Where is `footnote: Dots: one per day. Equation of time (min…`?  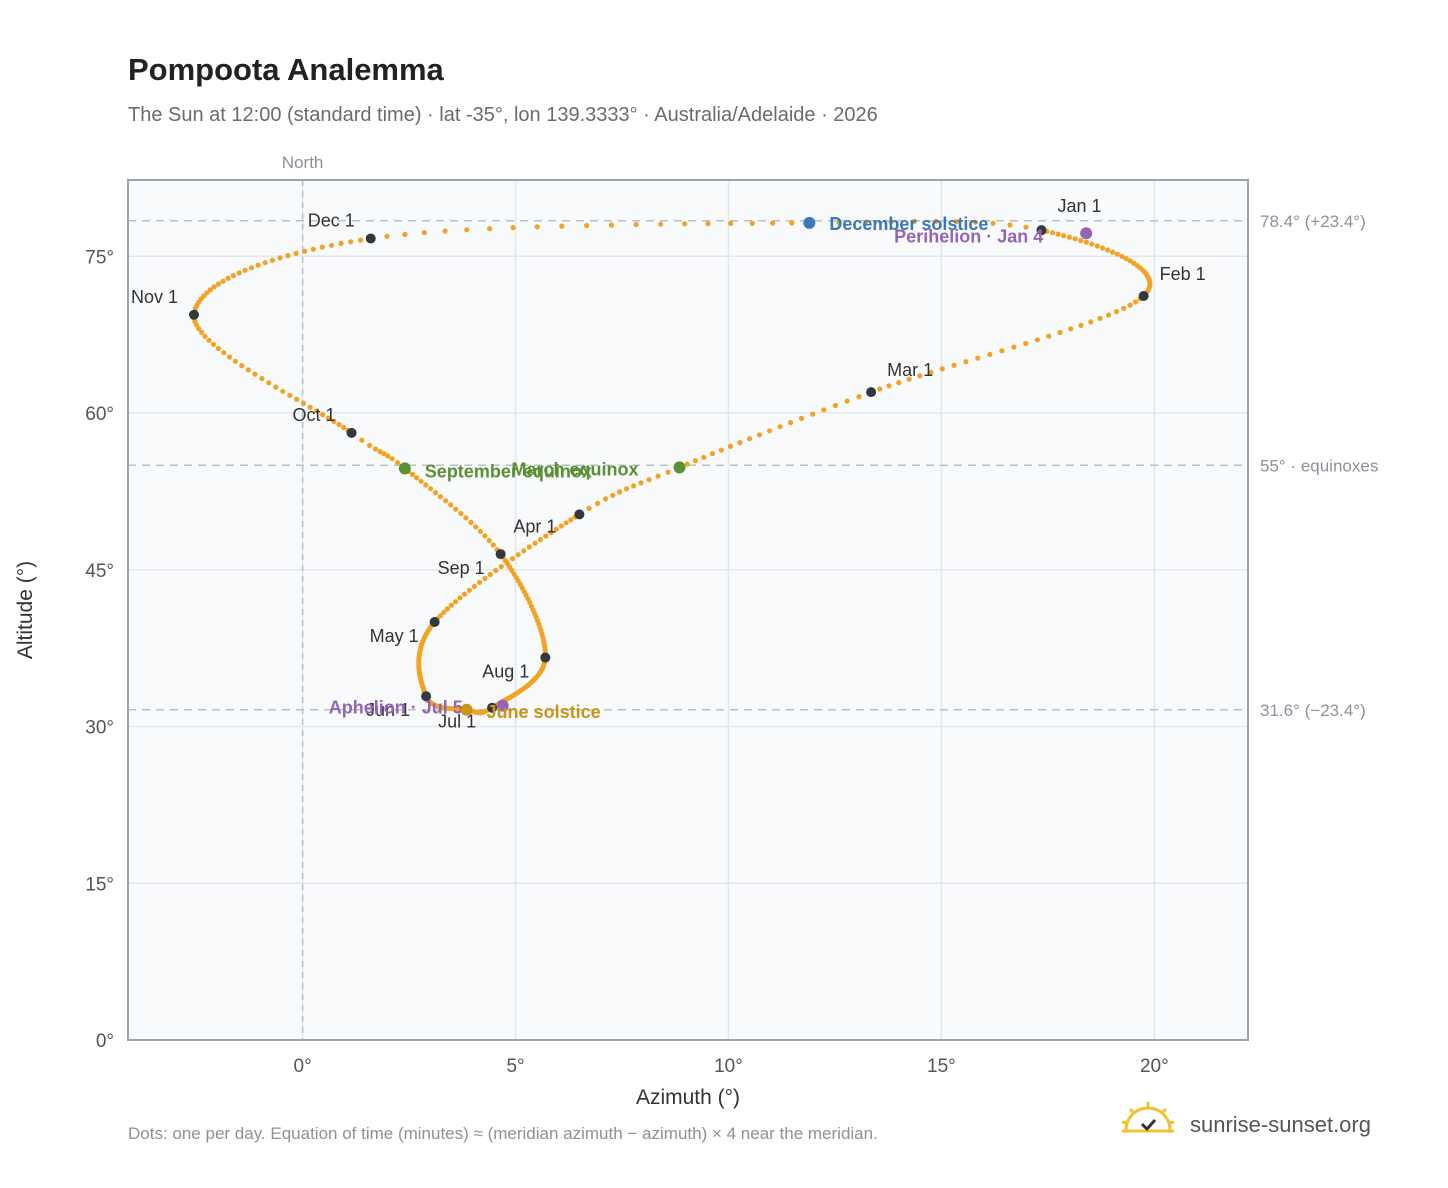
footnote: Dots: one per day. Equation of time (min… is located at coordinates (503, 1133).